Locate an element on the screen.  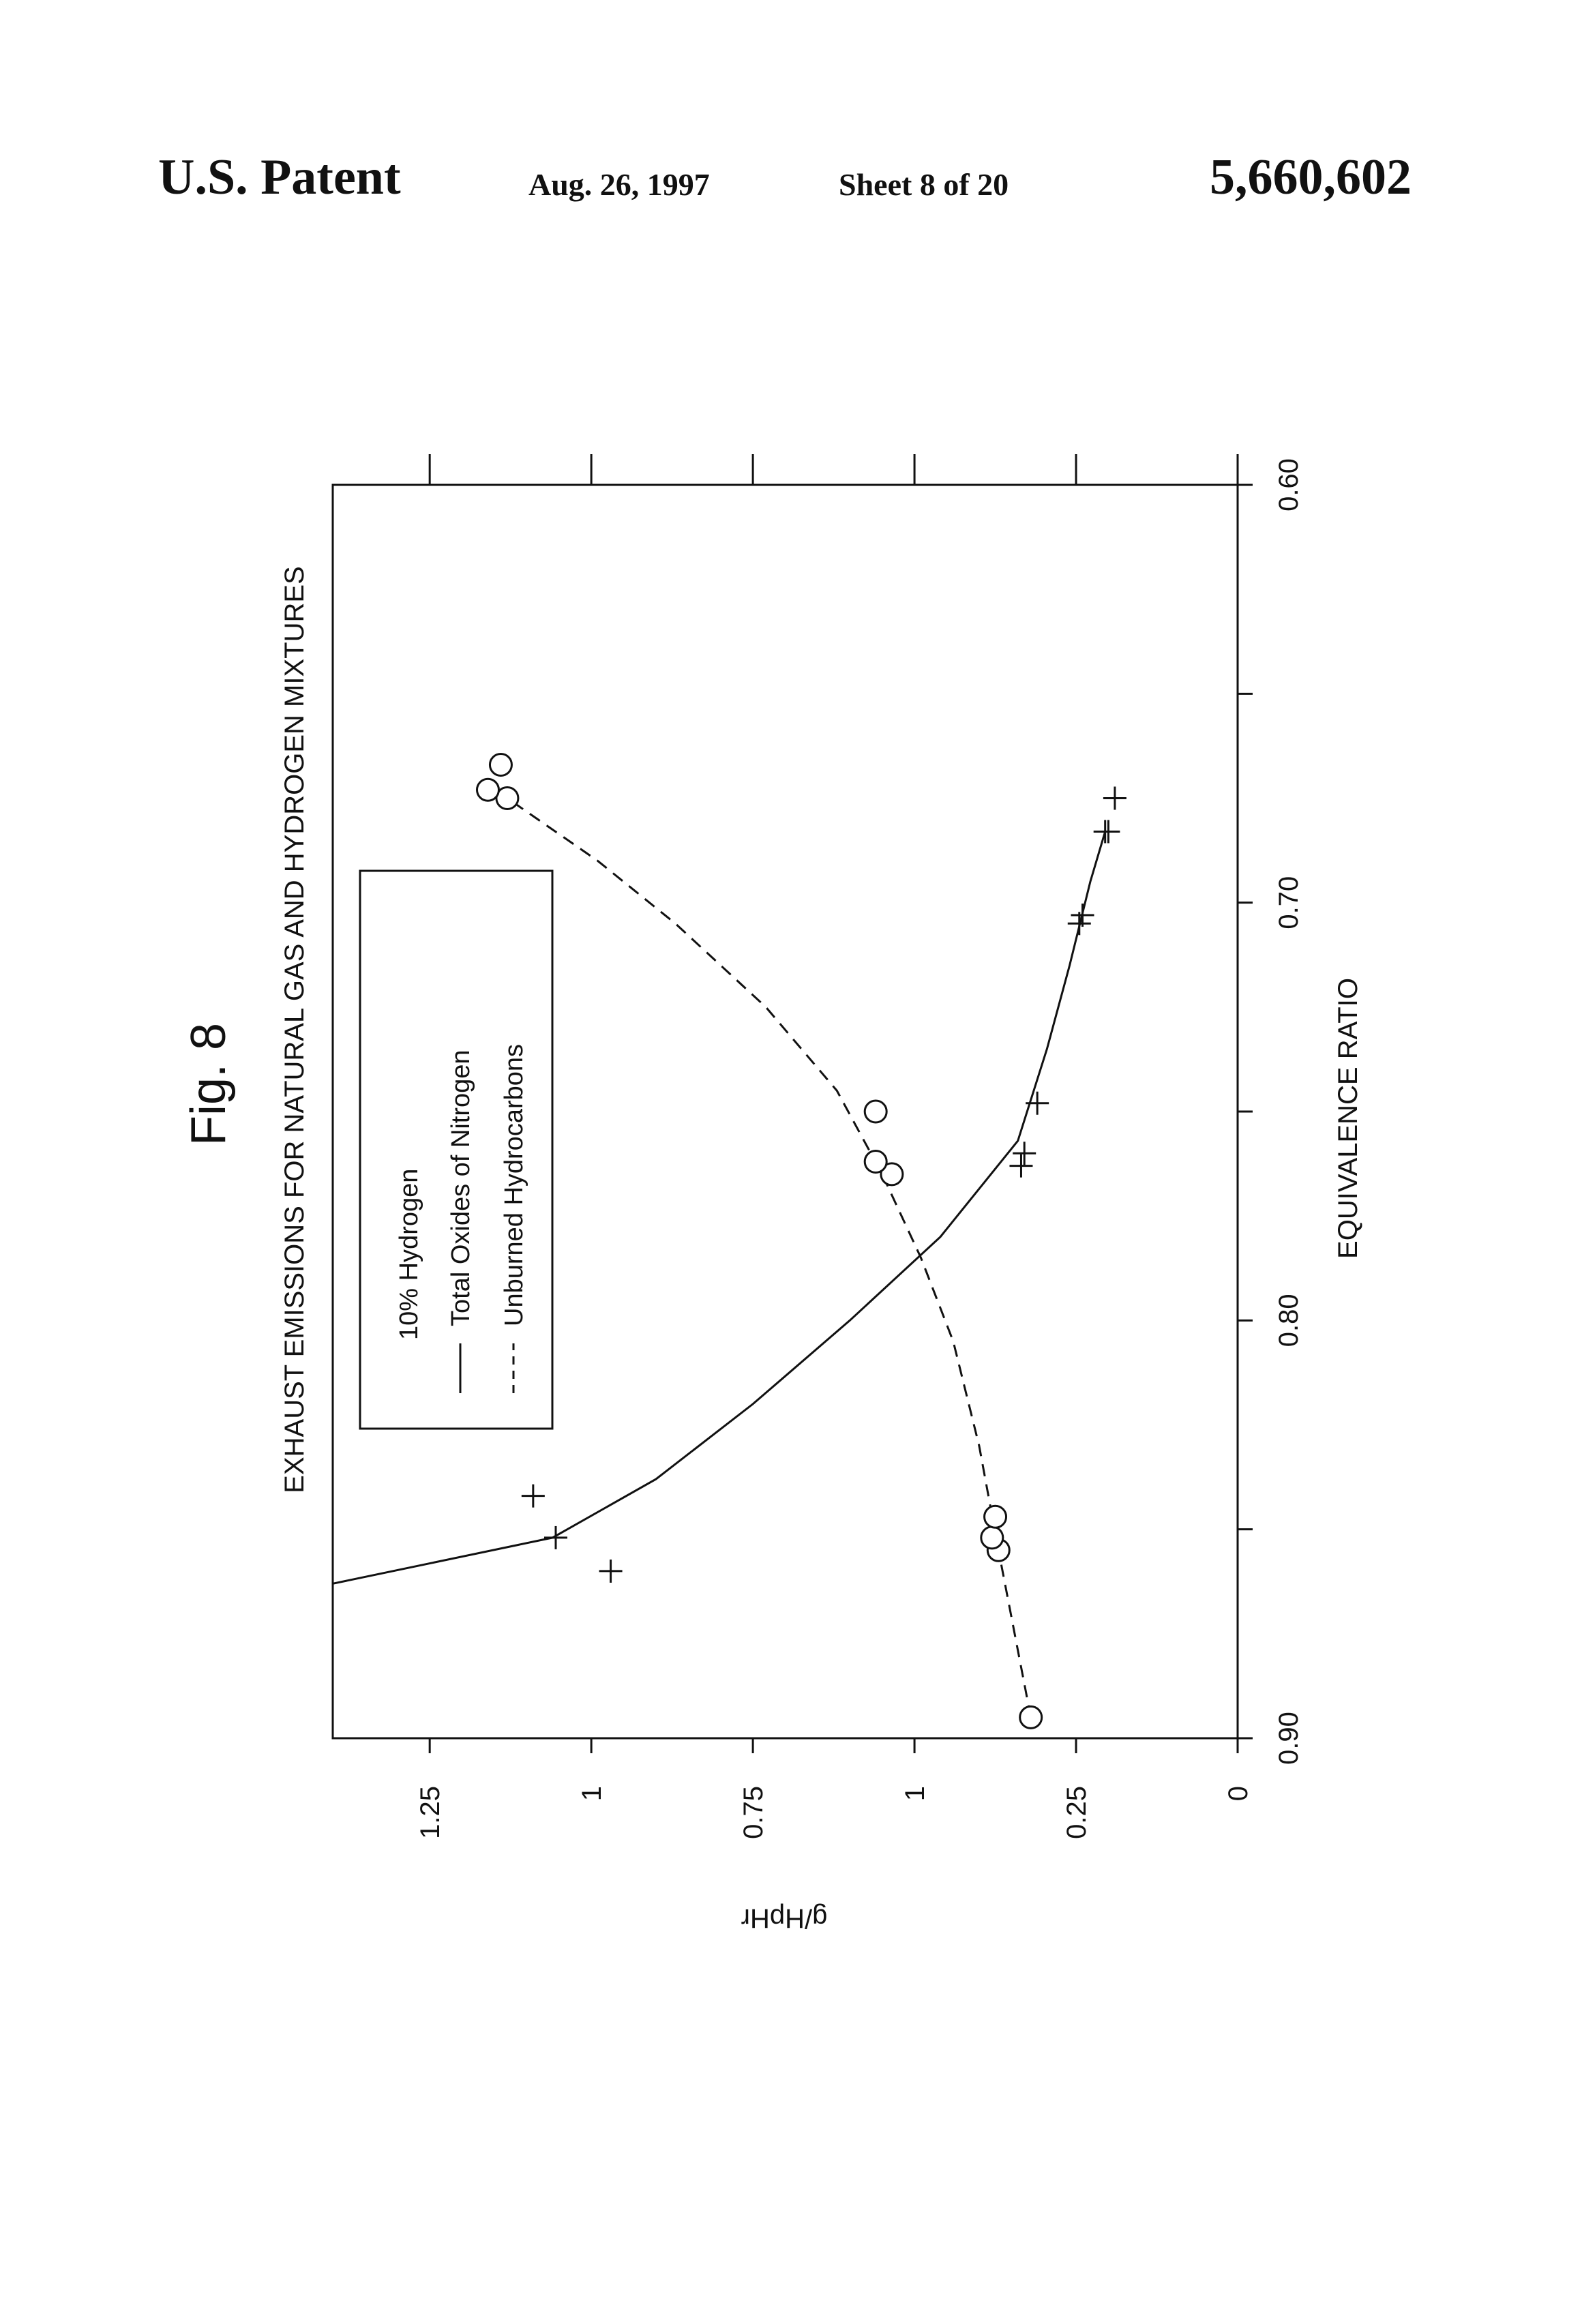
x-tick-label: 0.90 is located at coordinates (1289, 1738).